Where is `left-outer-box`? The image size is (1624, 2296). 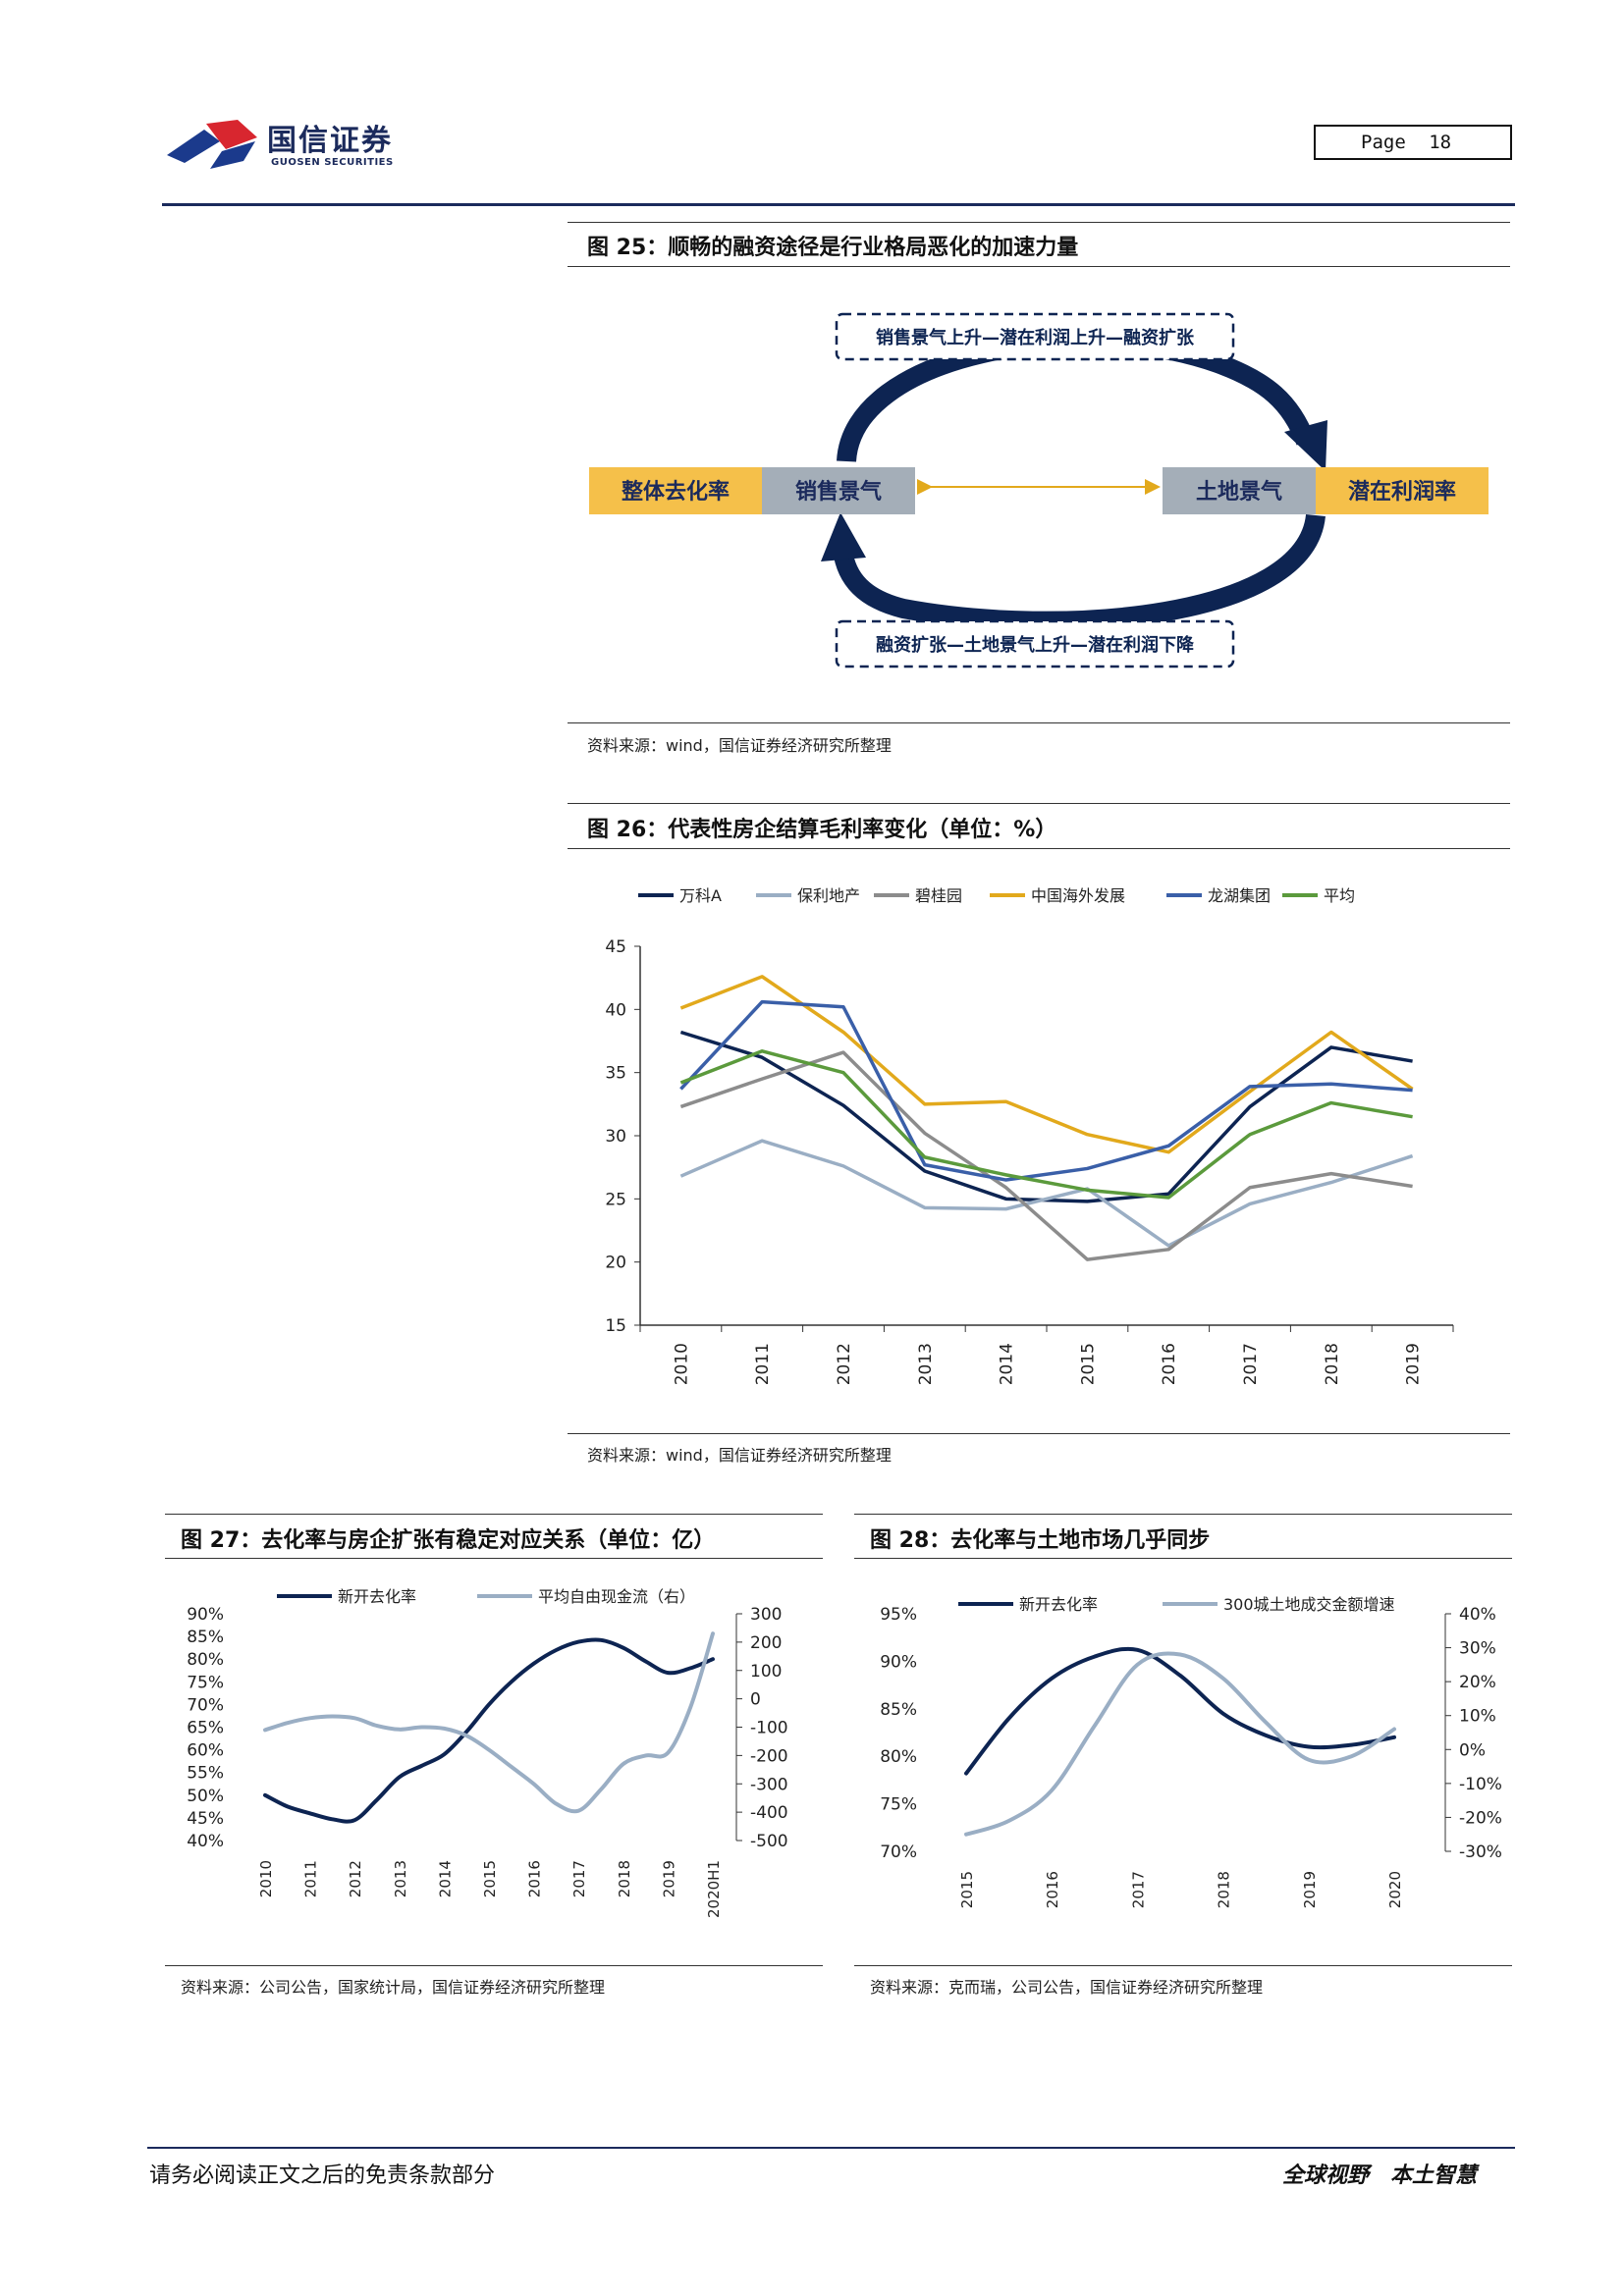 left-outer-box is located at coordinates (675, 491).